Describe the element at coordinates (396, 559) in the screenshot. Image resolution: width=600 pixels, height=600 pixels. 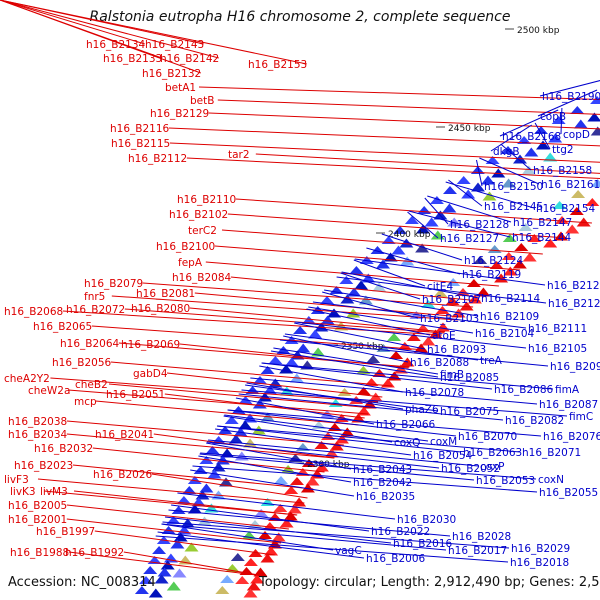
I see `right-gene-label: h16_B2006` at that location.